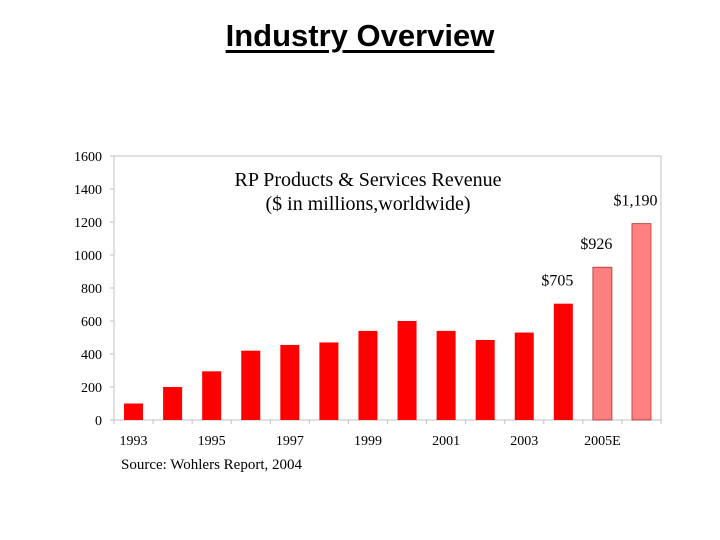  I want to click on bar-1996, so click(251, 385).